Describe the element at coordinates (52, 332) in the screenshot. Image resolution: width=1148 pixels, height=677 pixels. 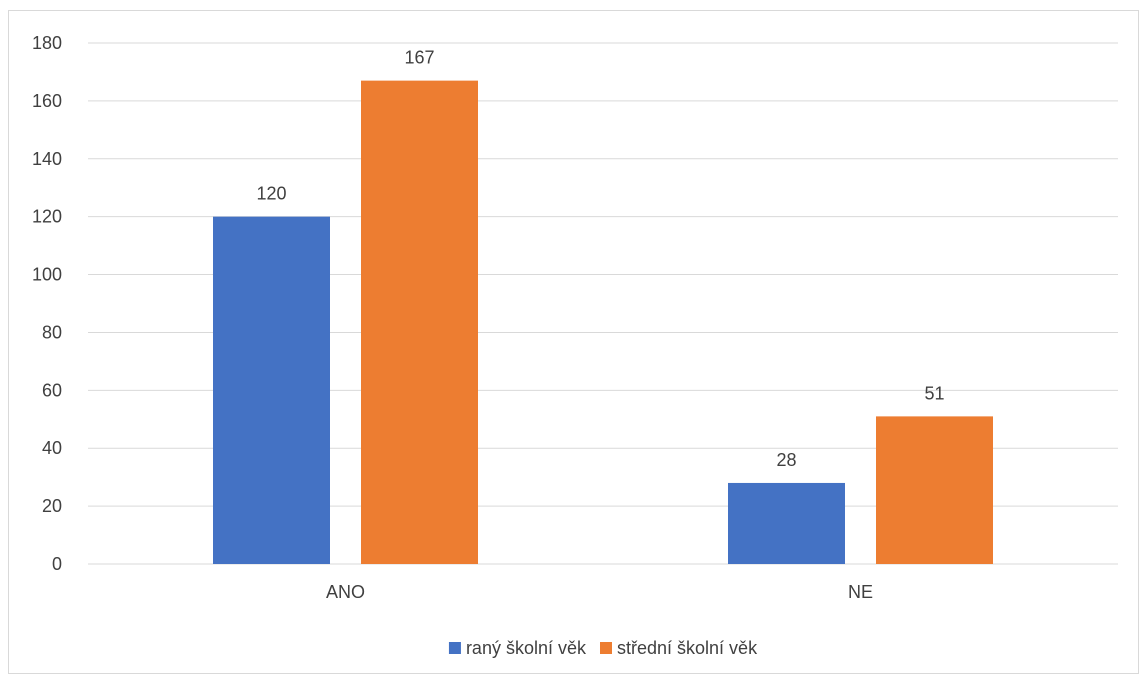
I see `y-tick-label: 80` at that location.